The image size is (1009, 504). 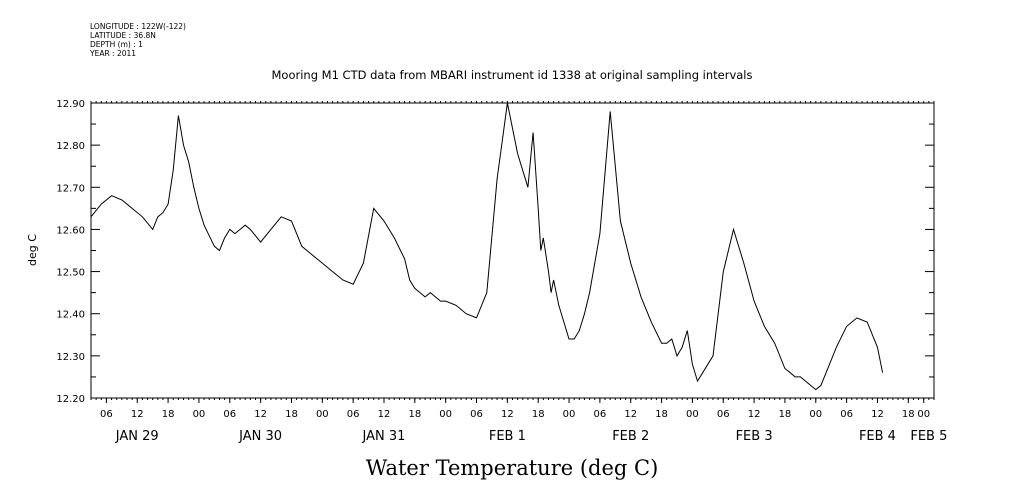 I want to click on y-tick-label: 12.70, so click(x=70, y=188).